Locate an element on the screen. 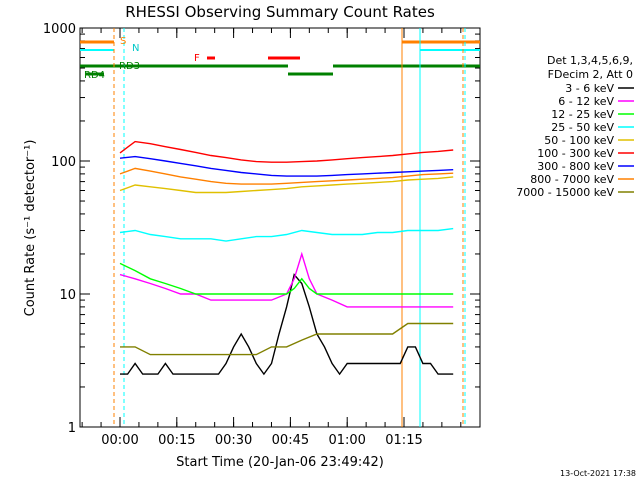 Image resolution: width=640 pixels, height=480 pixels. x-tick-label-0000: 00:00 is located at coordinates (119, 440).